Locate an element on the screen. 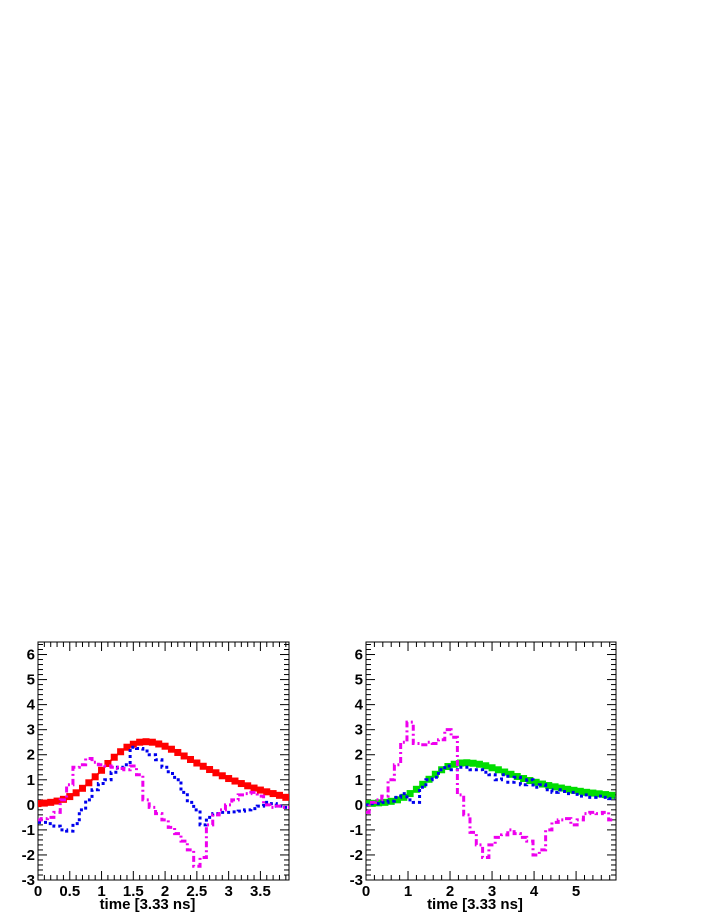 This screenshot has height=918, width=706. y-tick-label: 2 is located at coordinates (359, 755).